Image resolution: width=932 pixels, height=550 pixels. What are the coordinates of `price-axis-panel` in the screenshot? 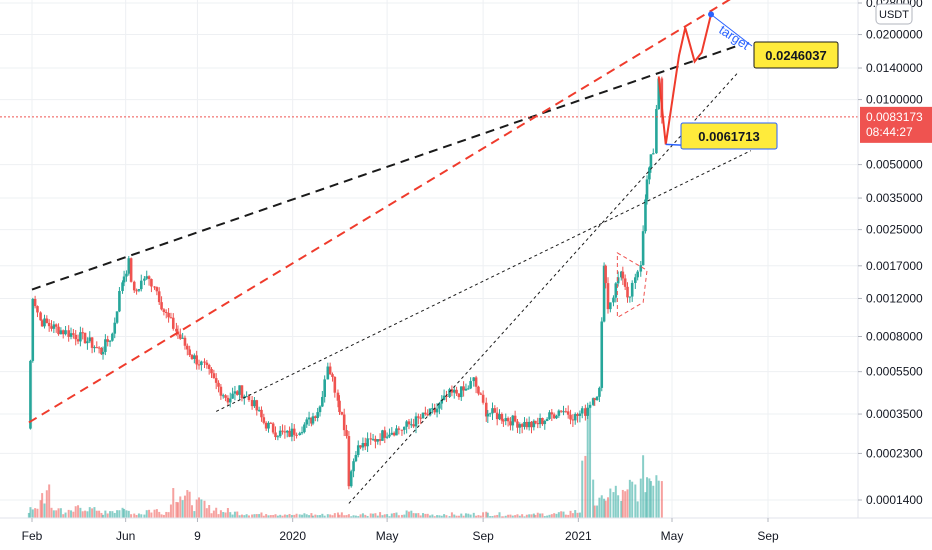 It's located at (895, 275).